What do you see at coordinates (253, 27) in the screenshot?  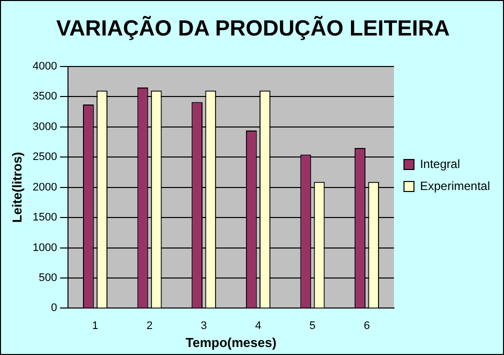 I see `chart-title: VARIAÇÃO DA PRODUÇÃO LEITEIRA` at bounding box center [253, 27].